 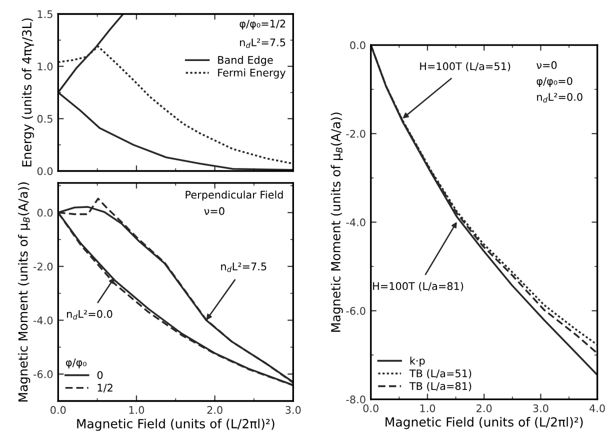 I want to click on y-tick-label: 0.5, so click(x=44, y=118).